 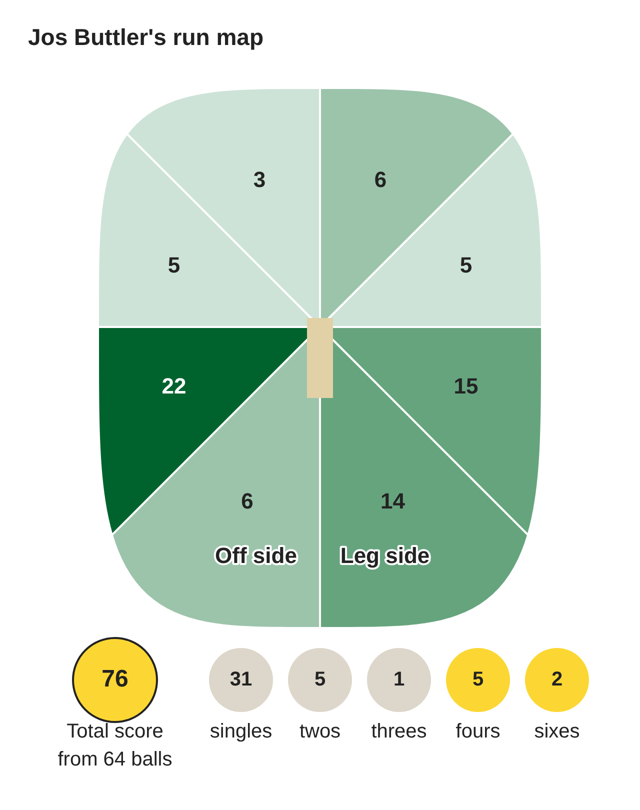 I want to click on text: Jos Buttler's run map, so click(x=146, y=37).